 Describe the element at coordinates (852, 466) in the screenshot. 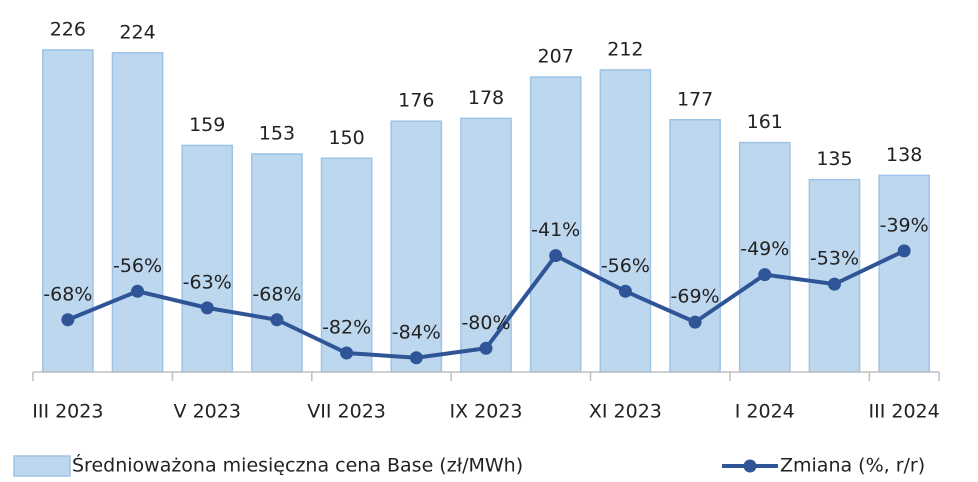

I see `legend-label: Zmiana (%, r/r)` at that location.